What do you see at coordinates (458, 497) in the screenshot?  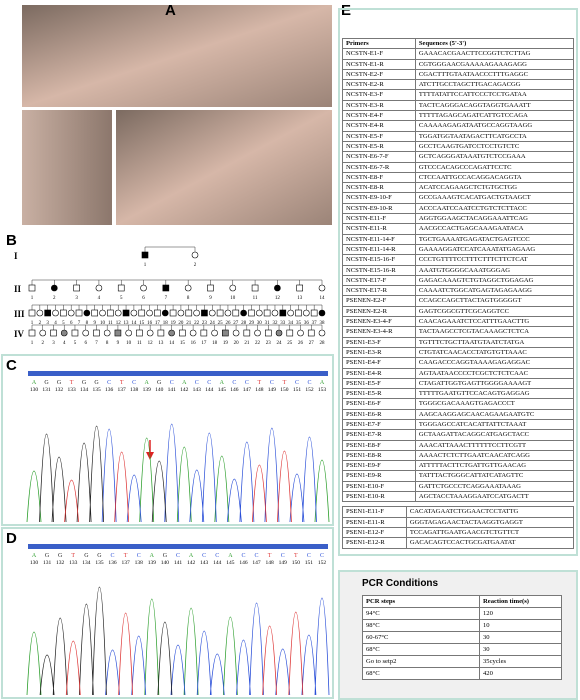 I see `table-row: PSEN1-E10-R AGCTACCTAAAGGAATCCATGACTT` at bounding box center [458, 497].